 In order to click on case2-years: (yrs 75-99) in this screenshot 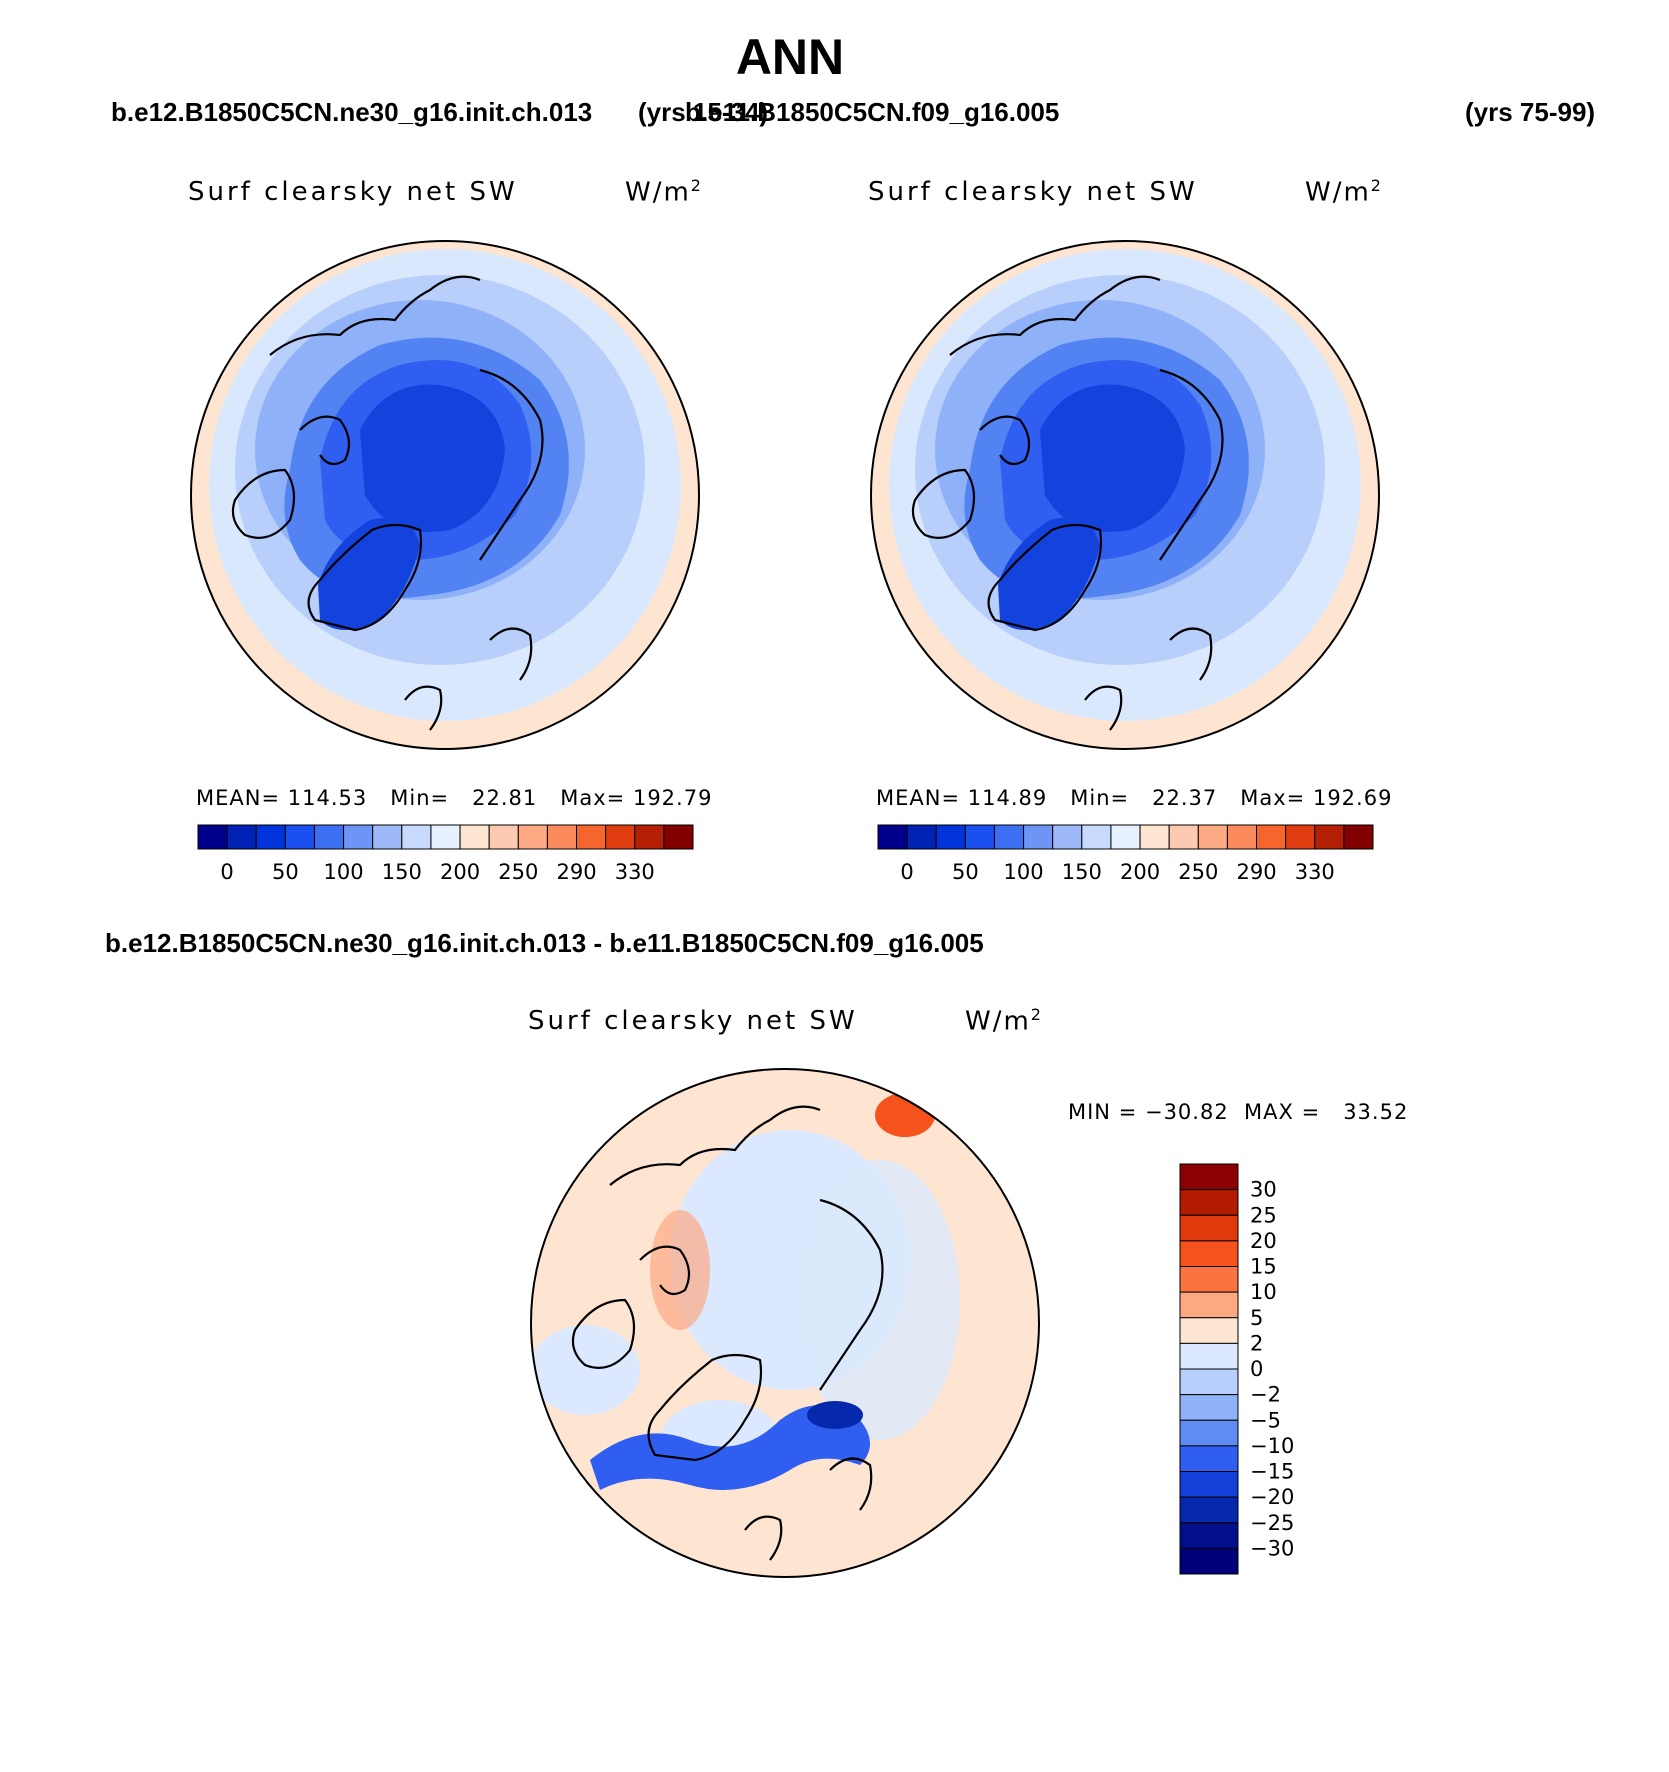, I will do `click(1530, 112)`.